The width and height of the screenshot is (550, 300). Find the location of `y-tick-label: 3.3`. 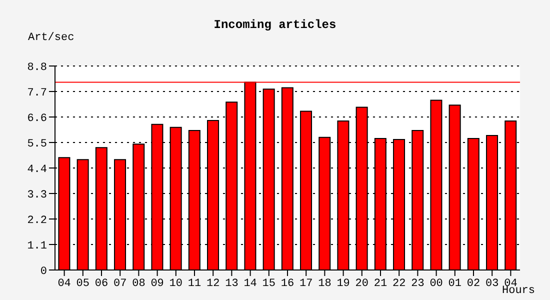

y-tick-label: 3.3 is located at coordinates (37, 195).